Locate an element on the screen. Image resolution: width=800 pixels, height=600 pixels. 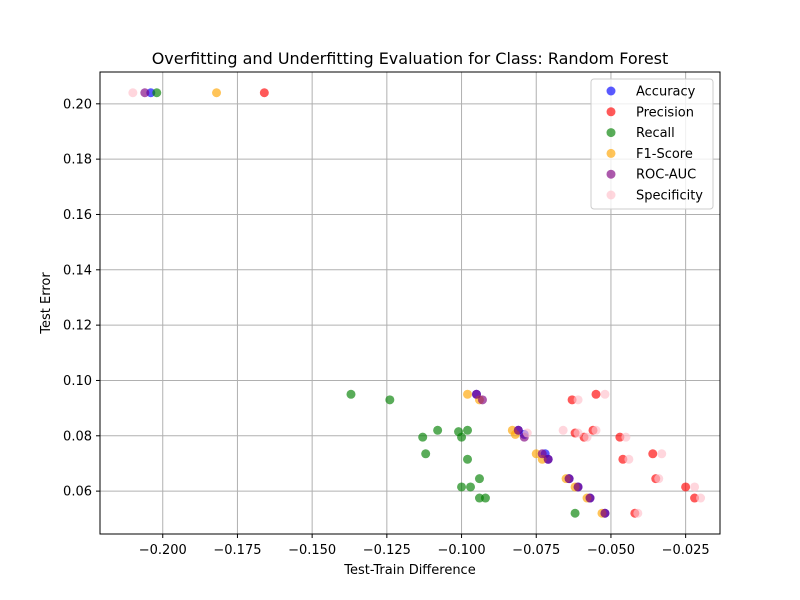
legend-label-f1-score: F1-Score is located at coordinates (664, 154).